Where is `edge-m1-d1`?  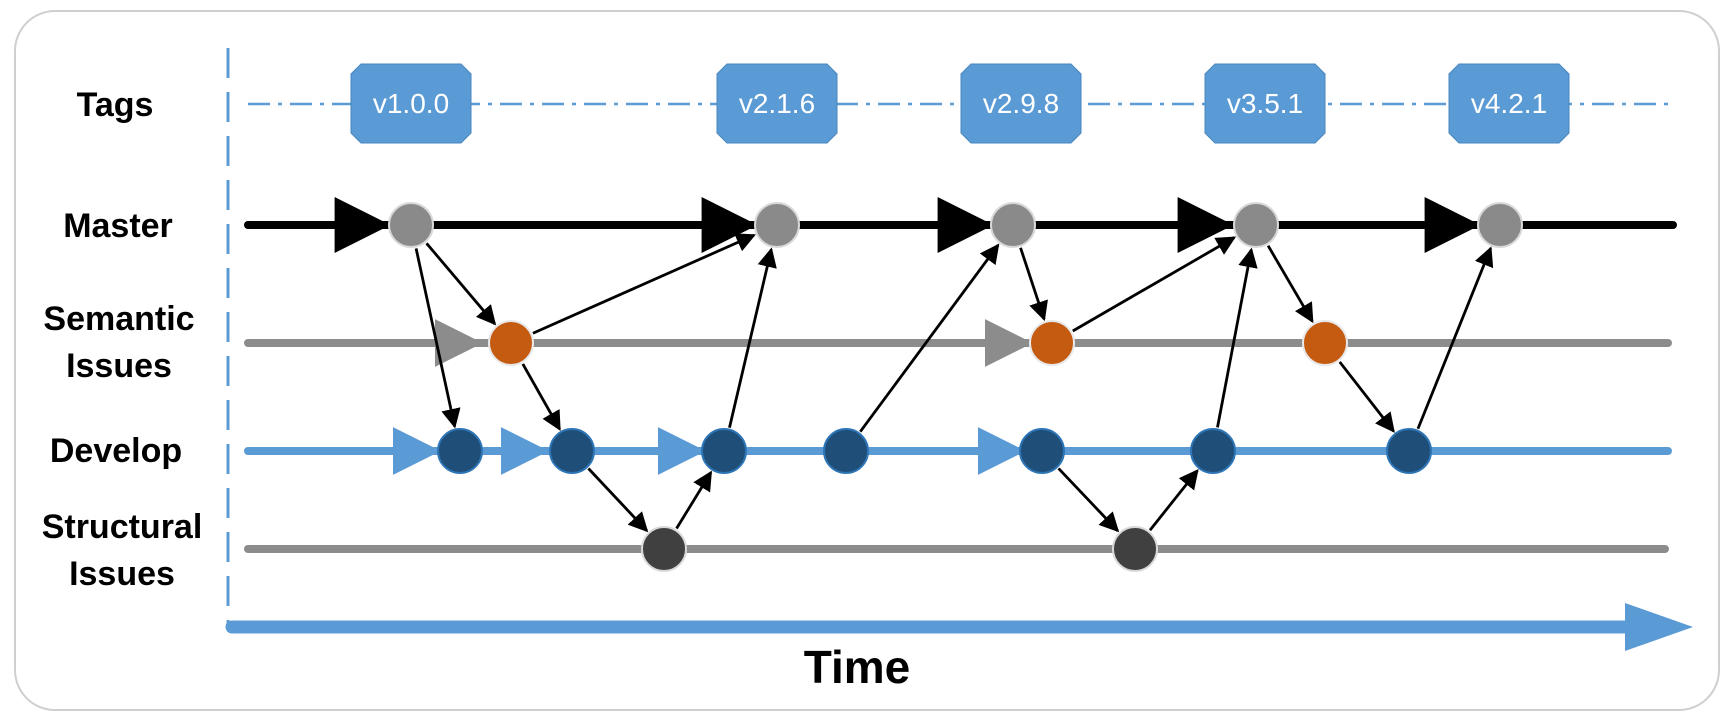
edge-m1-d1 is located at coordinates (437, 338).